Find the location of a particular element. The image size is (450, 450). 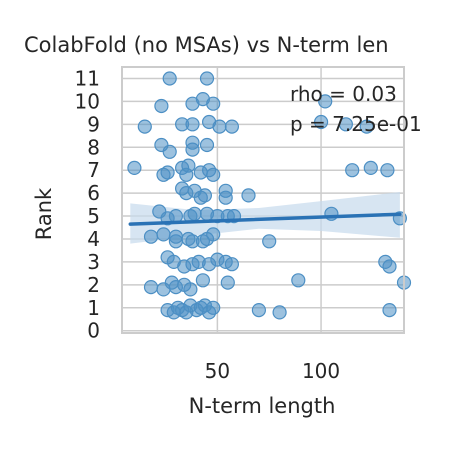

y-tick-label: 6 is located at coordinates (93, 193).